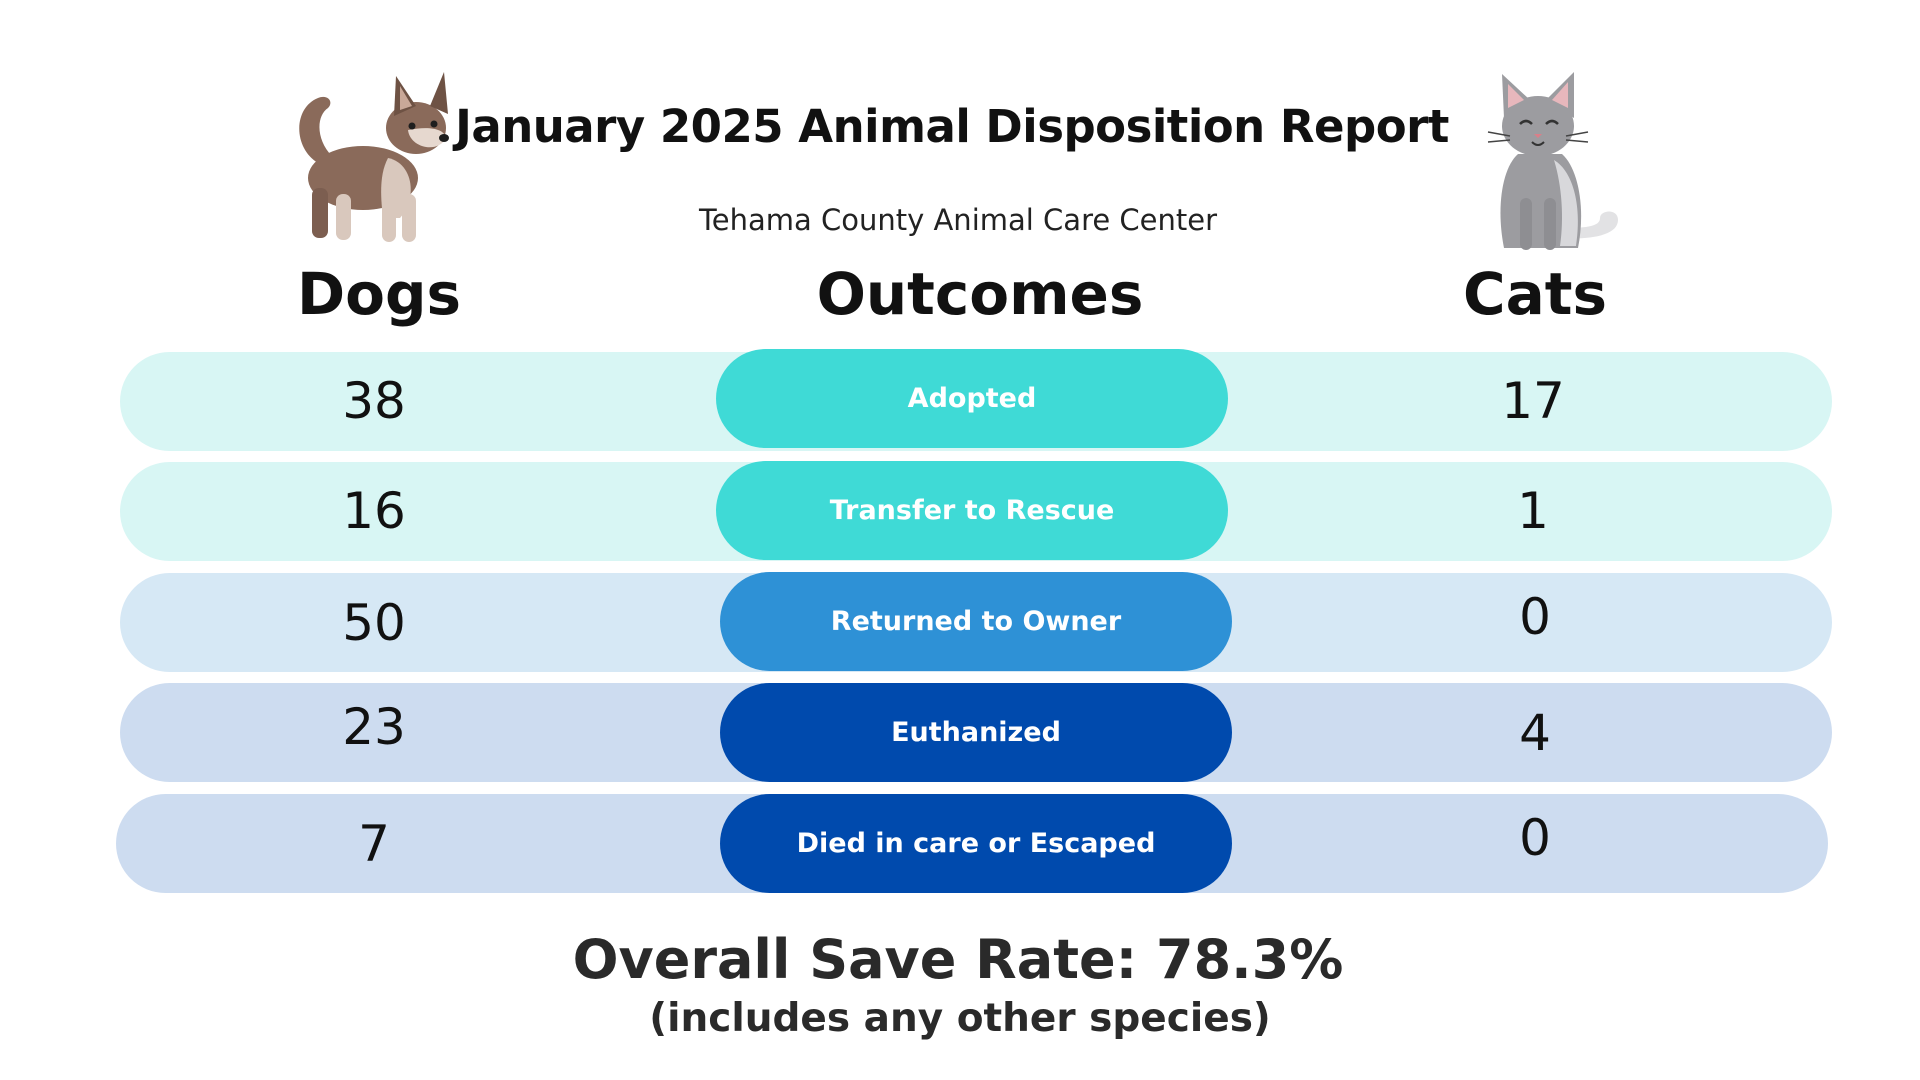 This screenshot has height=1080, width=1920. Describe the element at coordinates (1535, 294) in the screenshot. I see `column-header-cats: Cats` at that location.